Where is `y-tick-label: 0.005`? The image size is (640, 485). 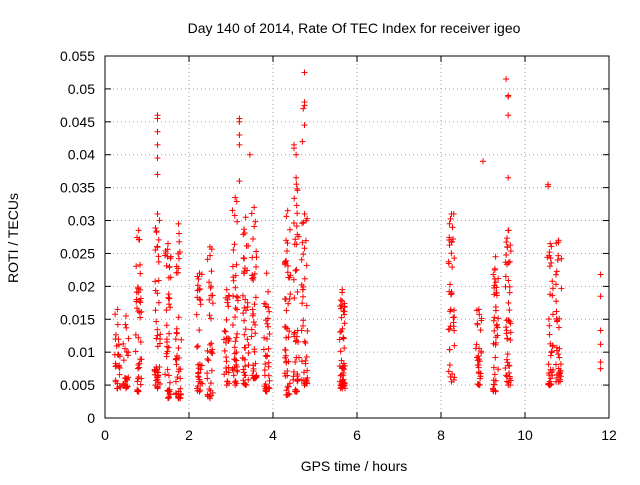 y-tick-label: 0.005 is located at coordinates (77, 385).